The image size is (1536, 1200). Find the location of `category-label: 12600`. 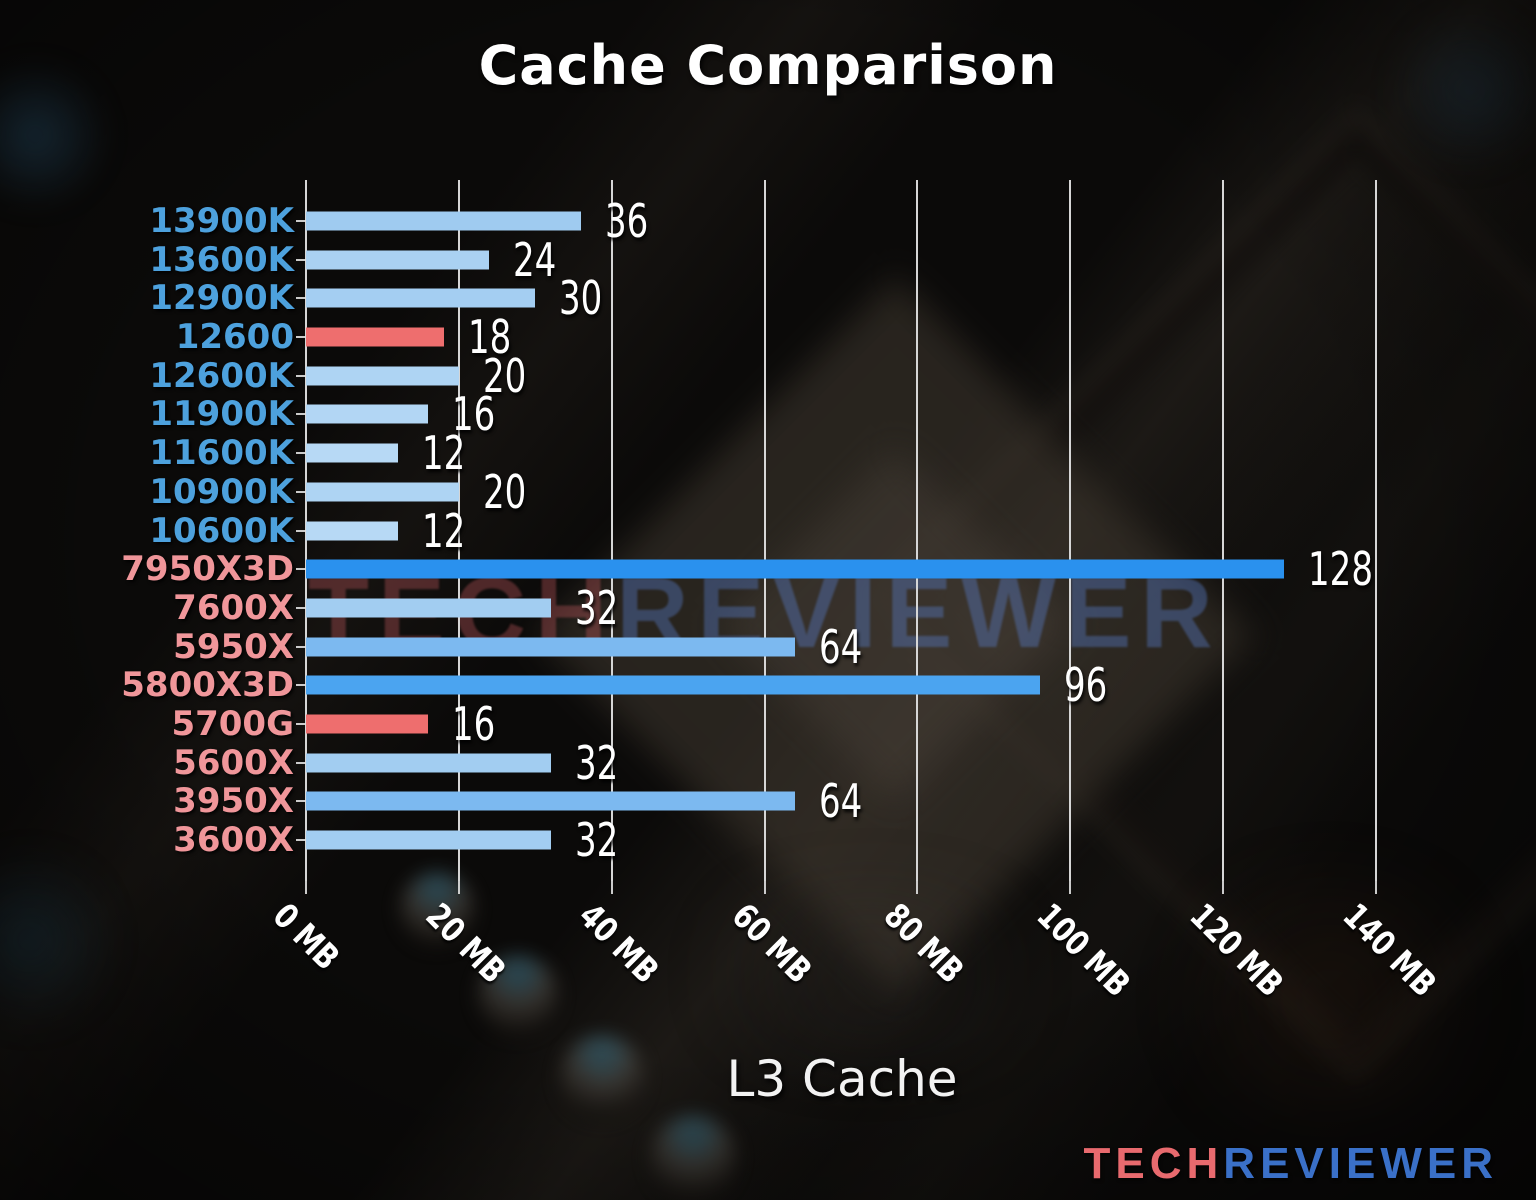

category-label: 12600 is located at coordinates (234, 337).